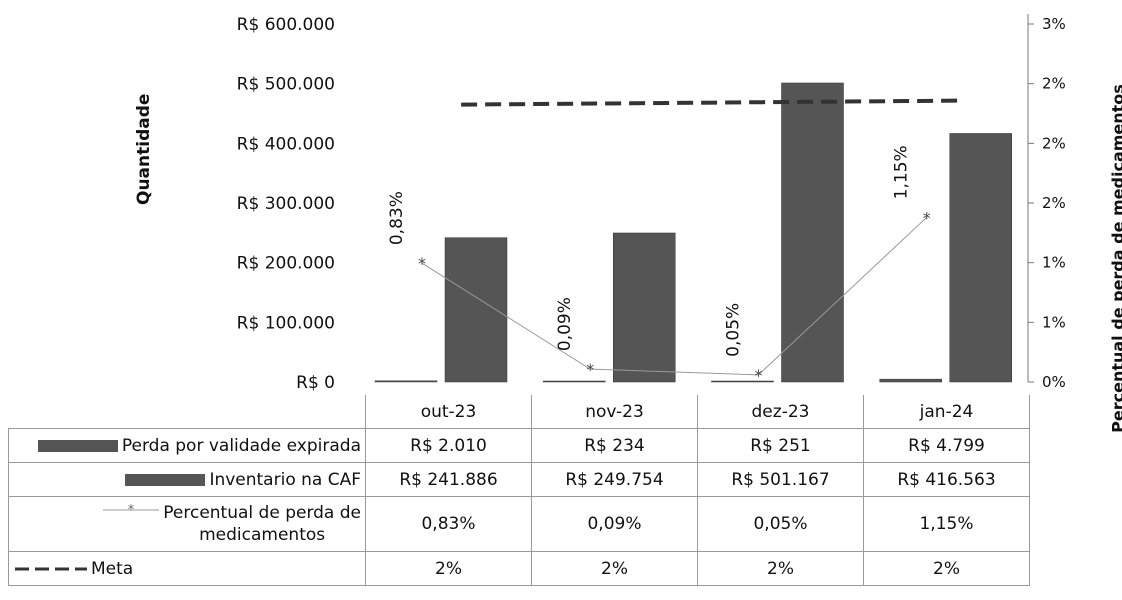 Image resolution: width=1122 pixels, height=600 pixels. What do you see at coordinates (448, 412) in the screenshot?
I see `table-header-cell: out-23` at bounding box center [448, 412].